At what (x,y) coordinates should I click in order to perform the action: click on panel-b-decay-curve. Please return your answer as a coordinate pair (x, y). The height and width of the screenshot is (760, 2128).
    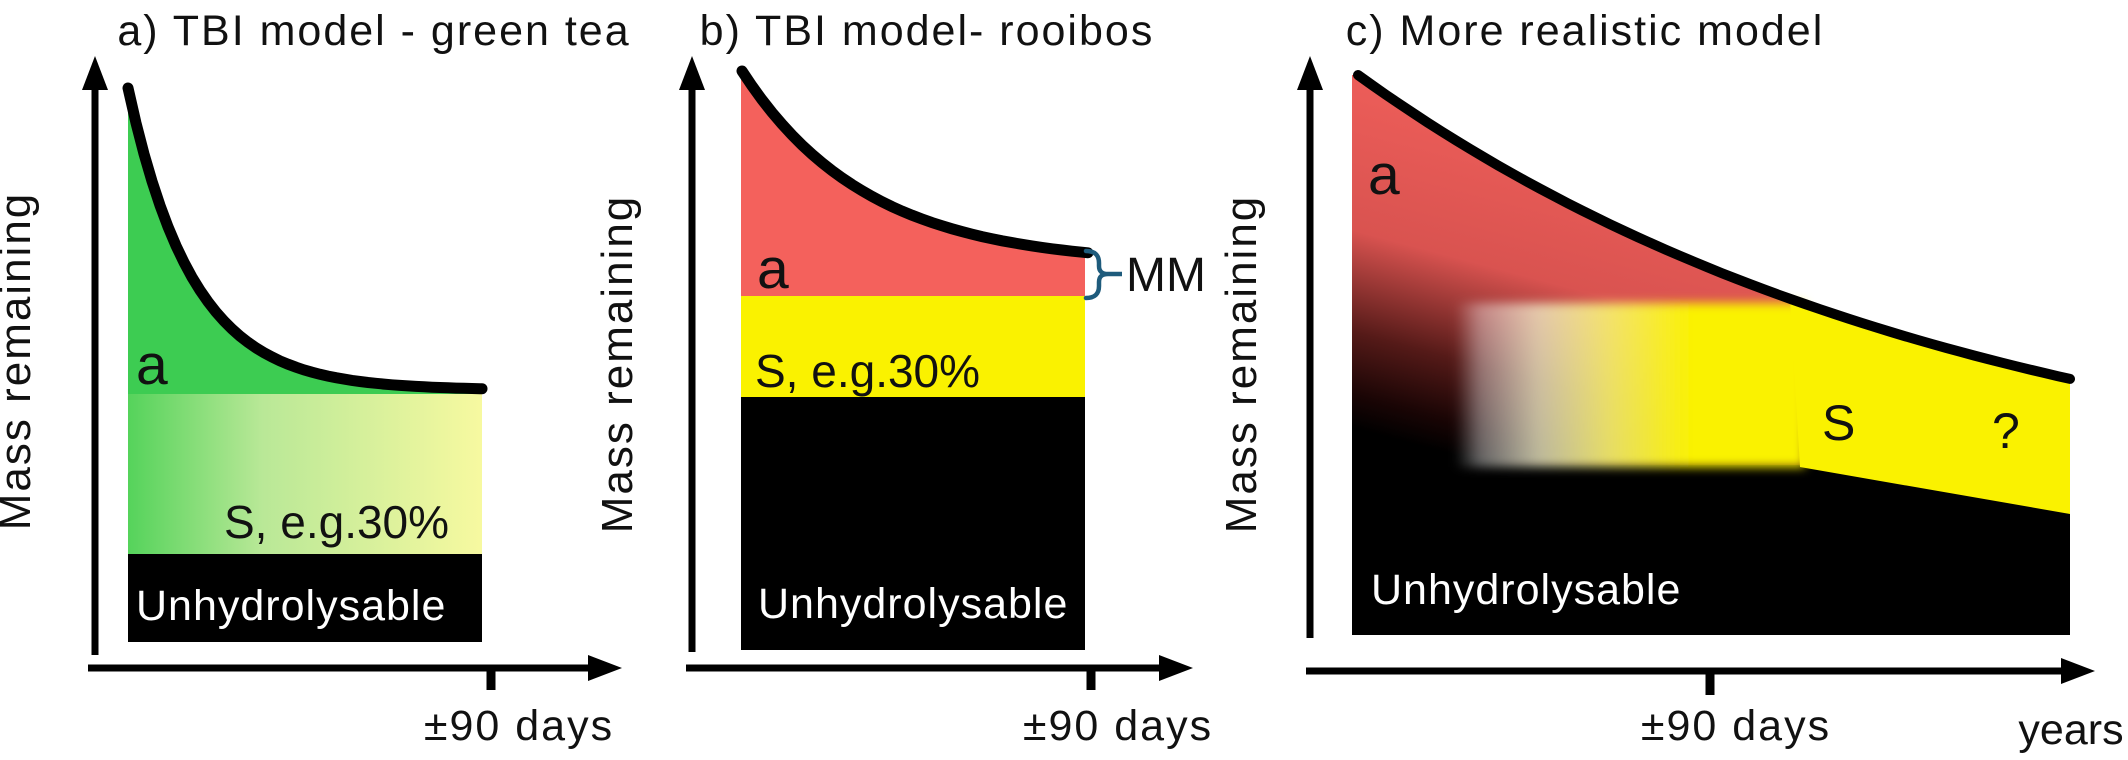
    Looking at the image, I should click on (915, 162).